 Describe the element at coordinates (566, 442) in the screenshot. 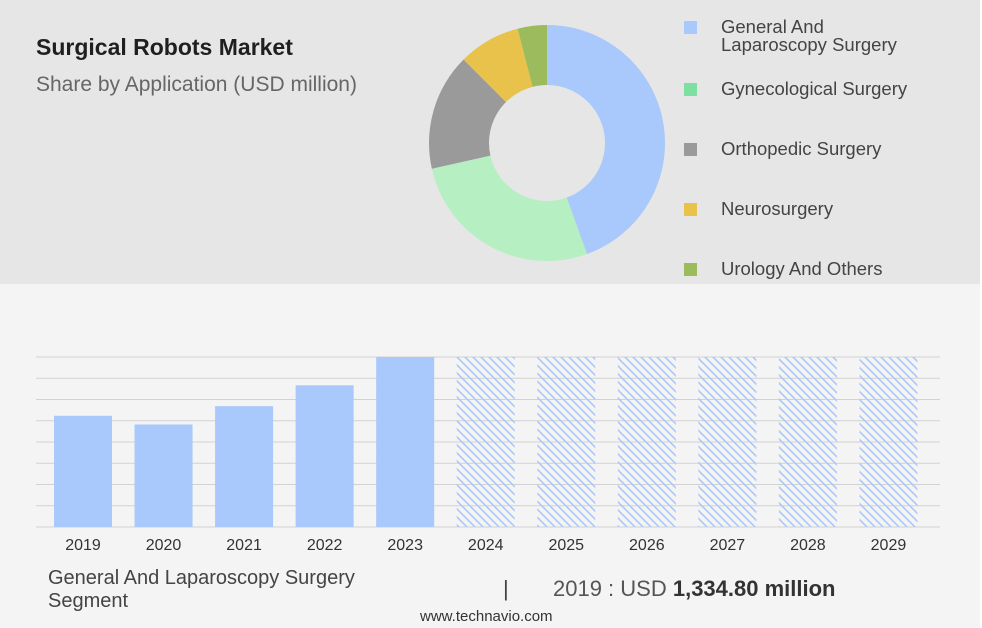

I see `bar-forecast-2025` at that location.